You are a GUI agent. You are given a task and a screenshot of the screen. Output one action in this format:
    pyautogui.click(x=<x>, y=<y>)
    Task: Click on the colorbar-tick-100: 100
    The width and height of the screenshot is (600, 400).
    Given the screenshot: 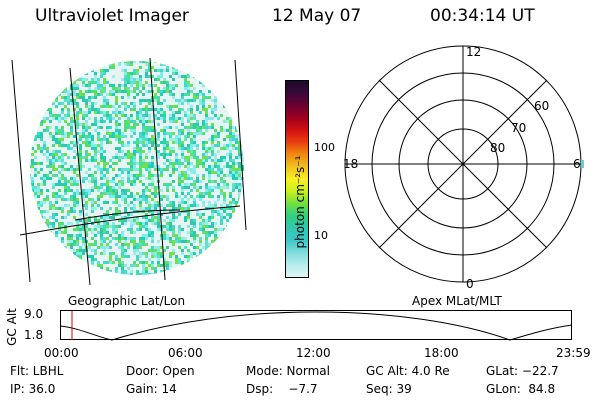 What is the action you would take?
    pyautogui.click(x=324, y=147)
    